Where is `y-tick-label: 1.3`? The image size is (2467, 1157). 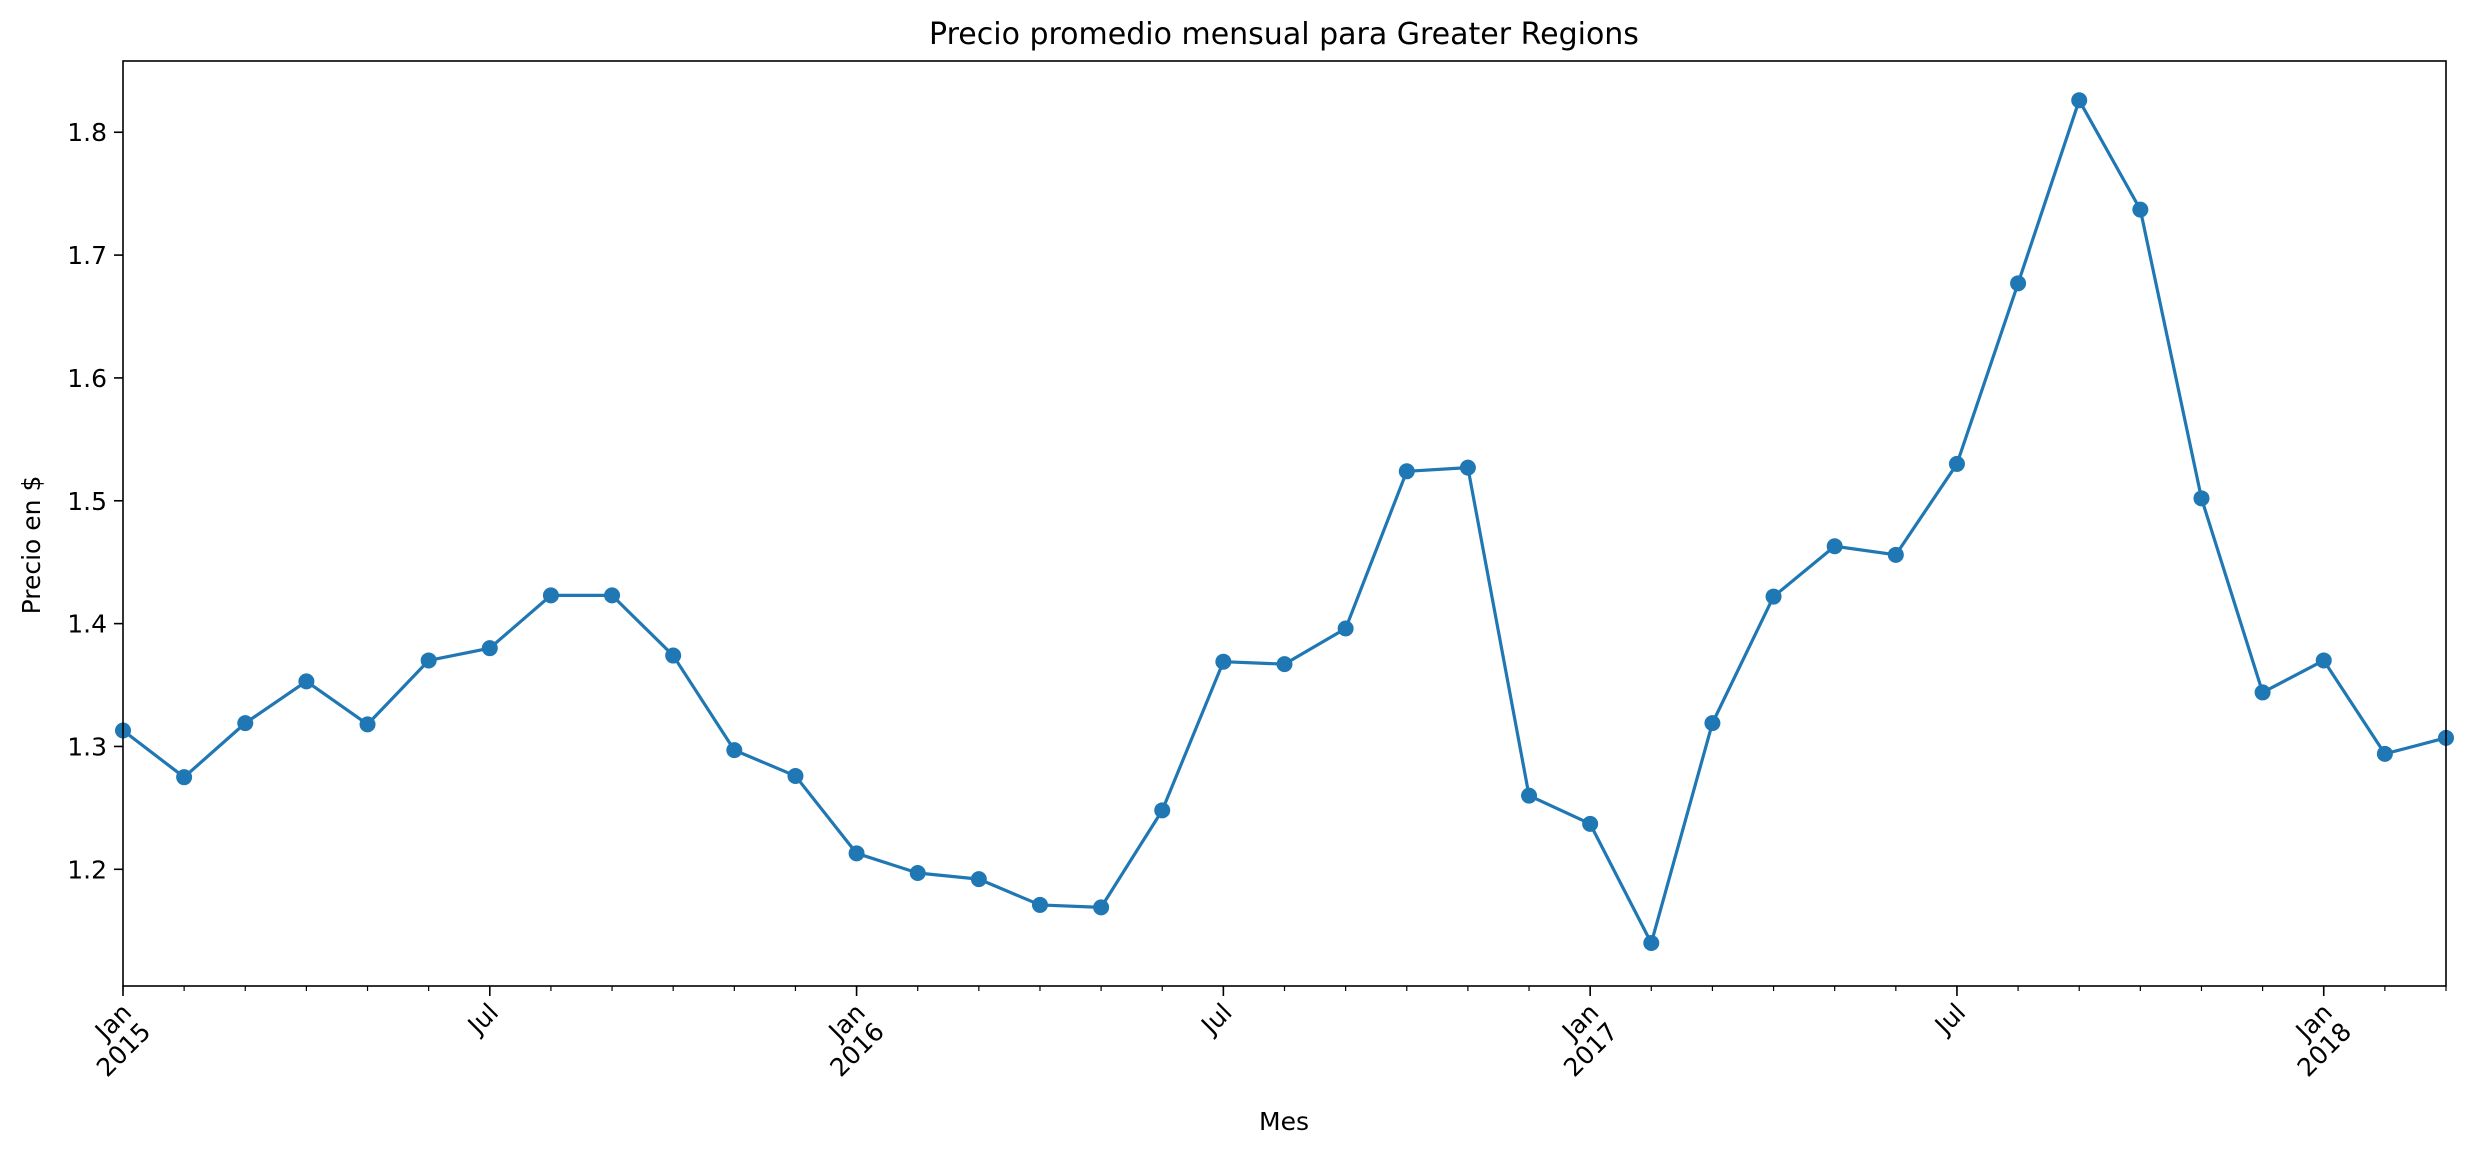
y-tick-label: 1.3 is located at coordinates (87, 746).